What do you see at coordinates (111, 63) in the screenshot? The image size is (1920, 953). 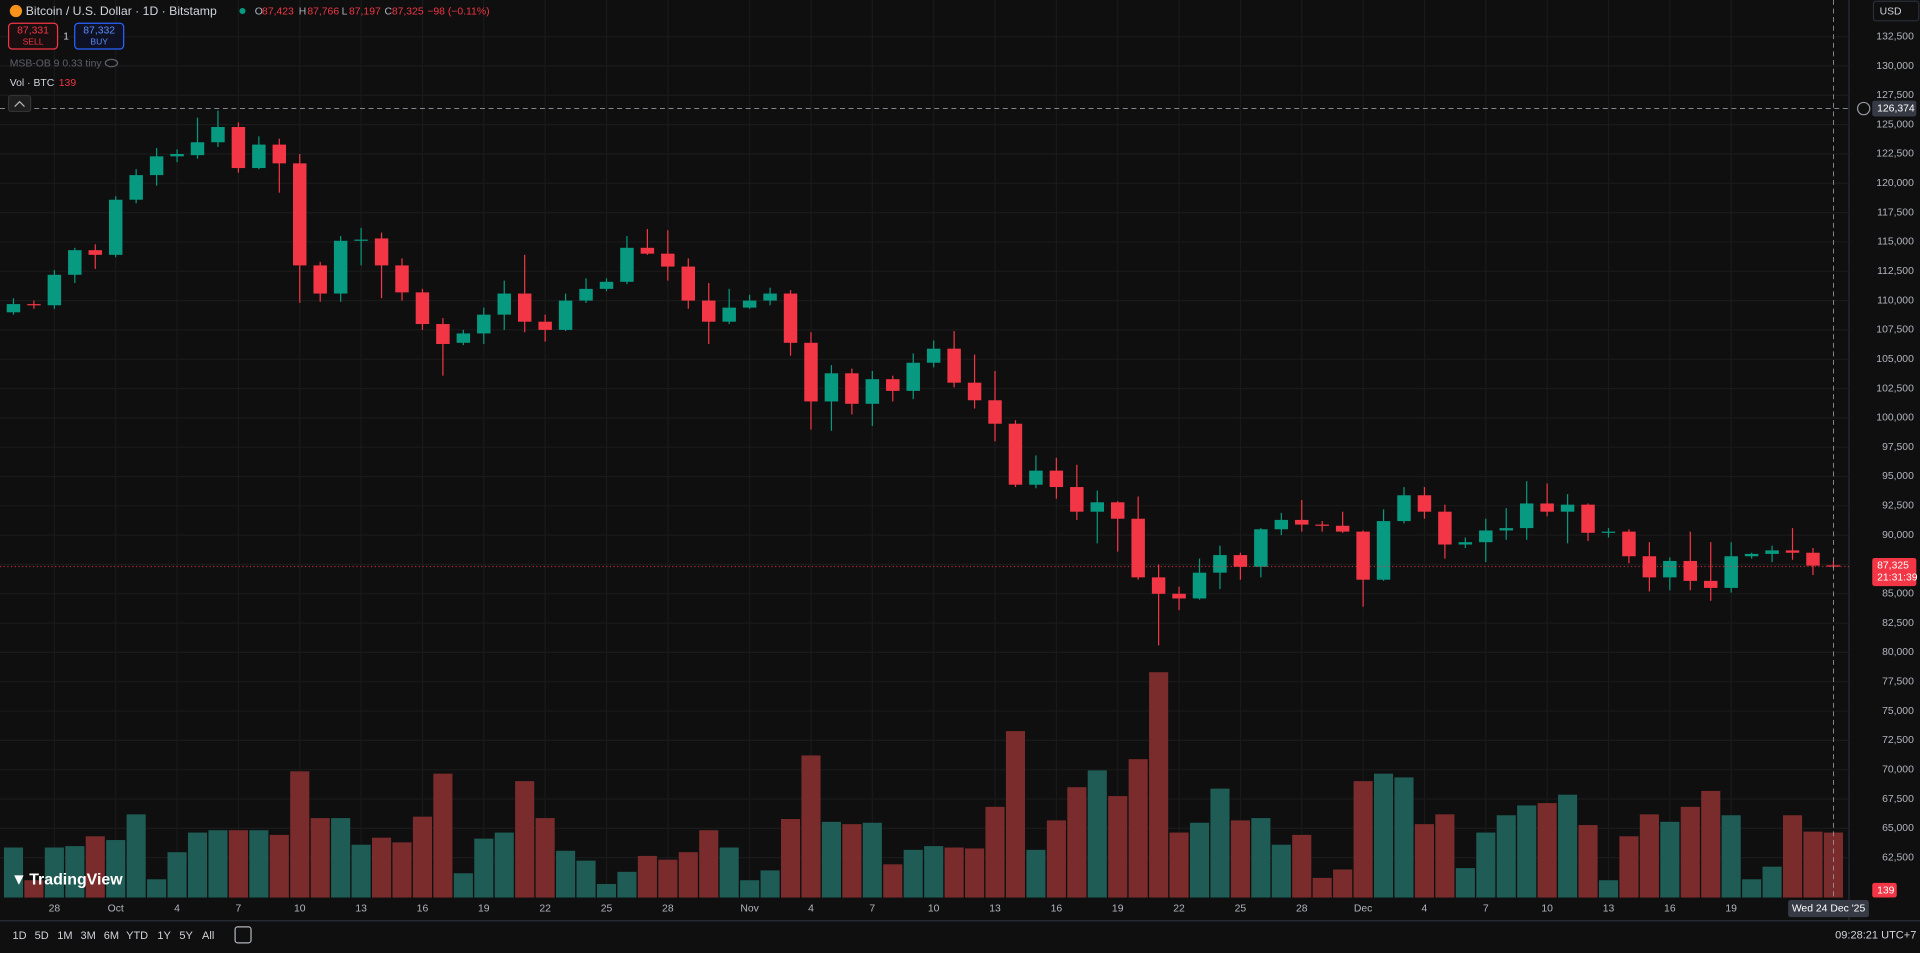 I see `visibility-icon` at bounding box center [111, 63].